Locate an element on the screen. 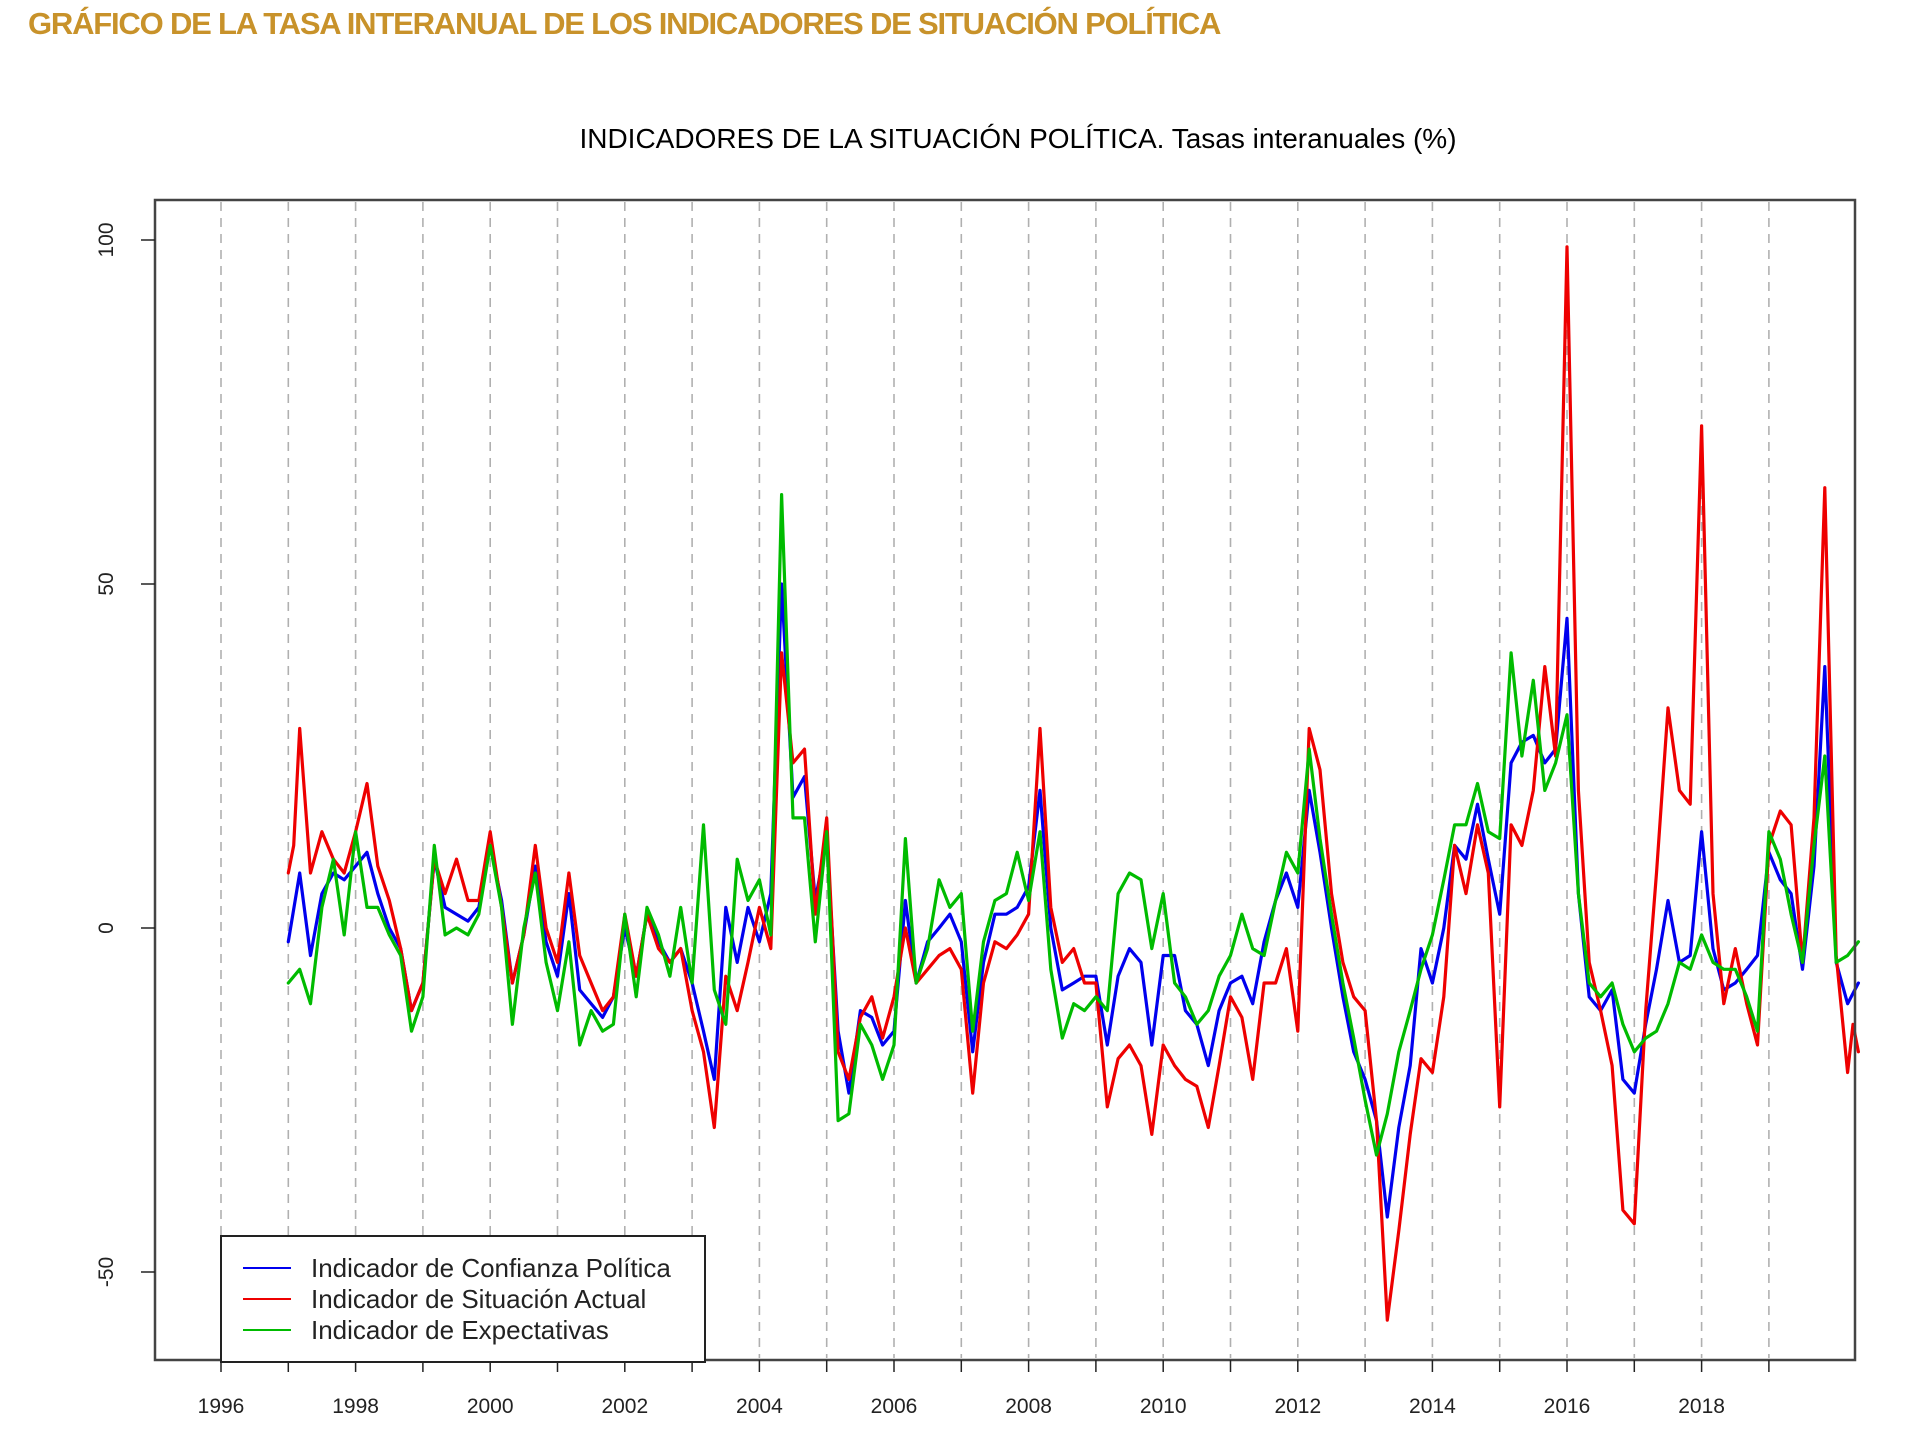  x-tick-label-2006: 2006 is located at coordinates (894, 1406).